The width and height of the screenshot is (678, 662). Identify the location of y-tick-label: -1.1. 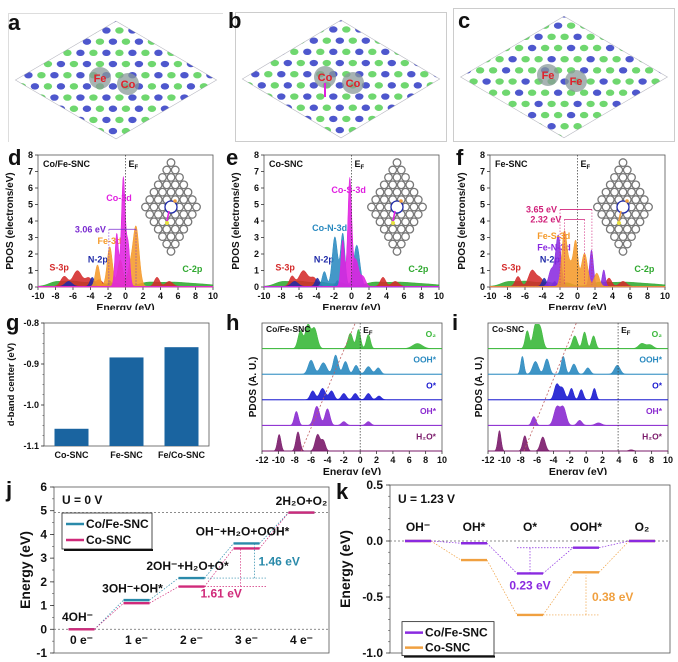
(31, 446).